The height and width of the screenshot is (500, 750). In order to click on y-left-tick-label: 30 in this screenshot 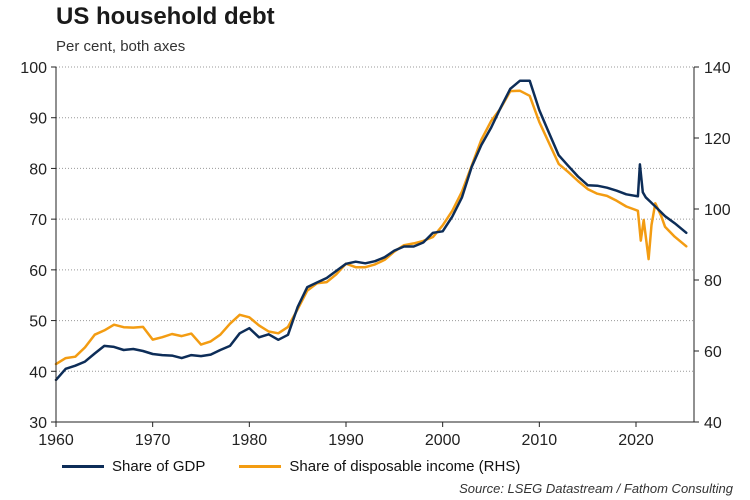, I will do `click(38, 423)`.